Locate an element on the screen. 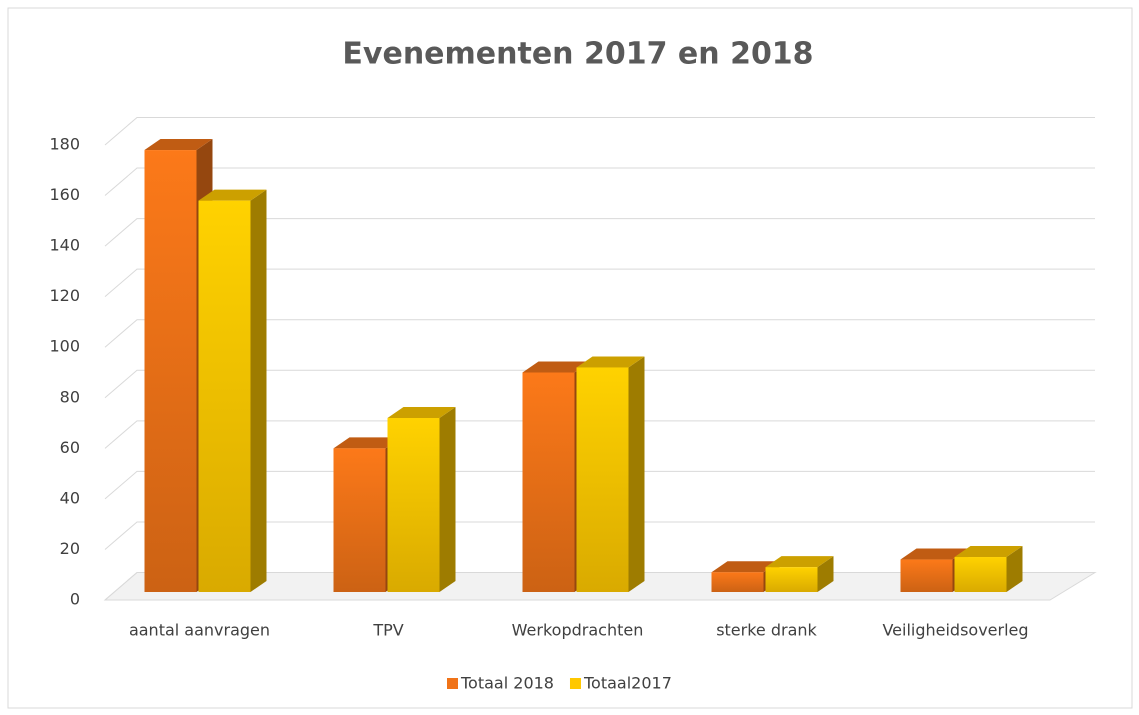 The height and width of the screenshot is (715, 1139). chart-title: Evenementen 2017 en 2018 is located at coordinates (577, 54).